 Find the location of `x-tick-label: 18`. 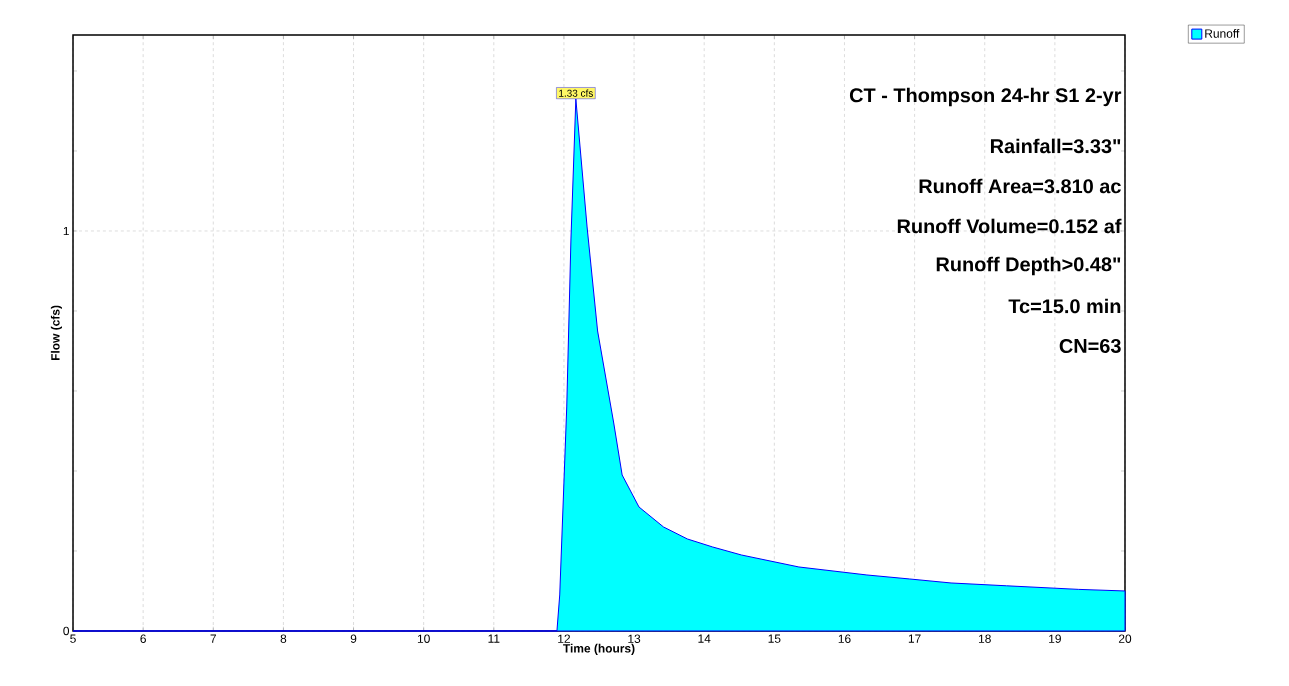

x-tick-label: 18 is located at coordinates (984, 638).